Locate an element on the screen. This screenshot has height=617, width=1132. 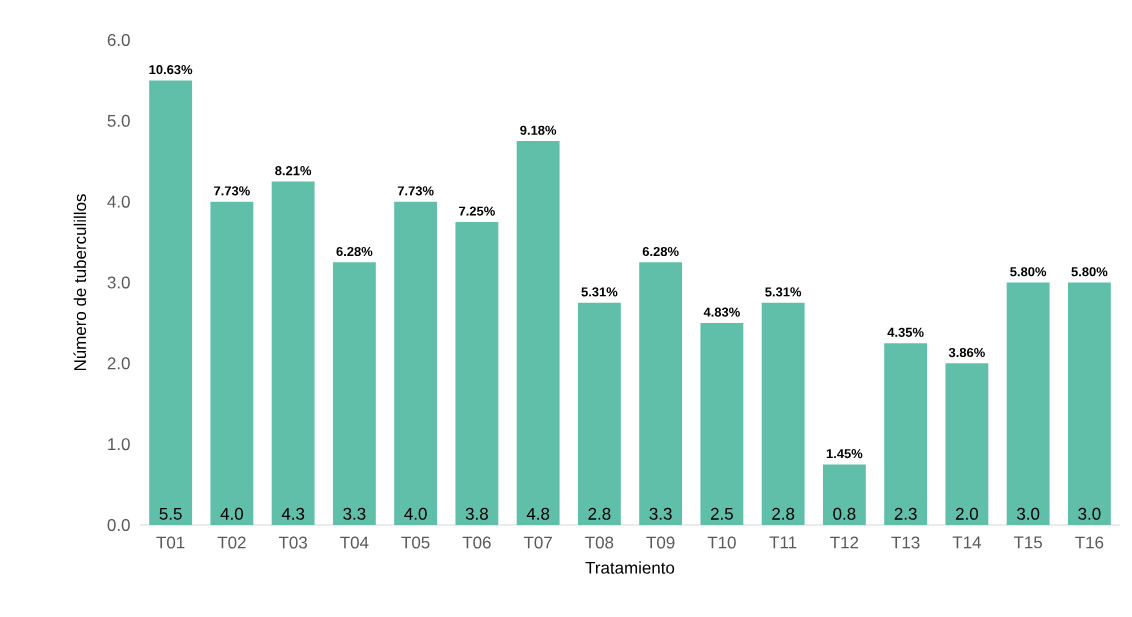
x-tick-label: T06 is located at coordinates (476, 542).